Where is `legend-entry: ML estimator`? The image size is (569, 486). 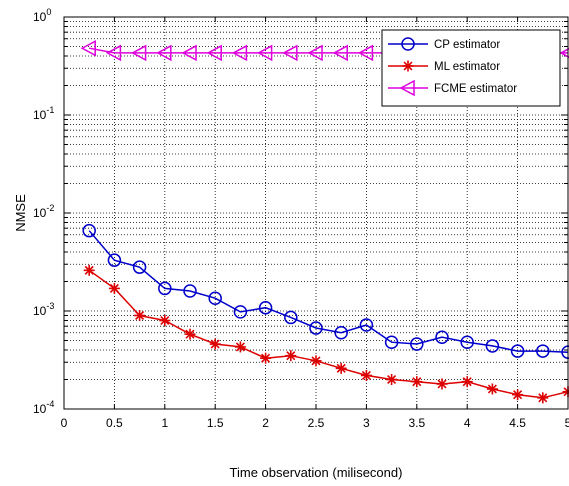
legend-entry: ML estimator is located at coordinates (444, 66).